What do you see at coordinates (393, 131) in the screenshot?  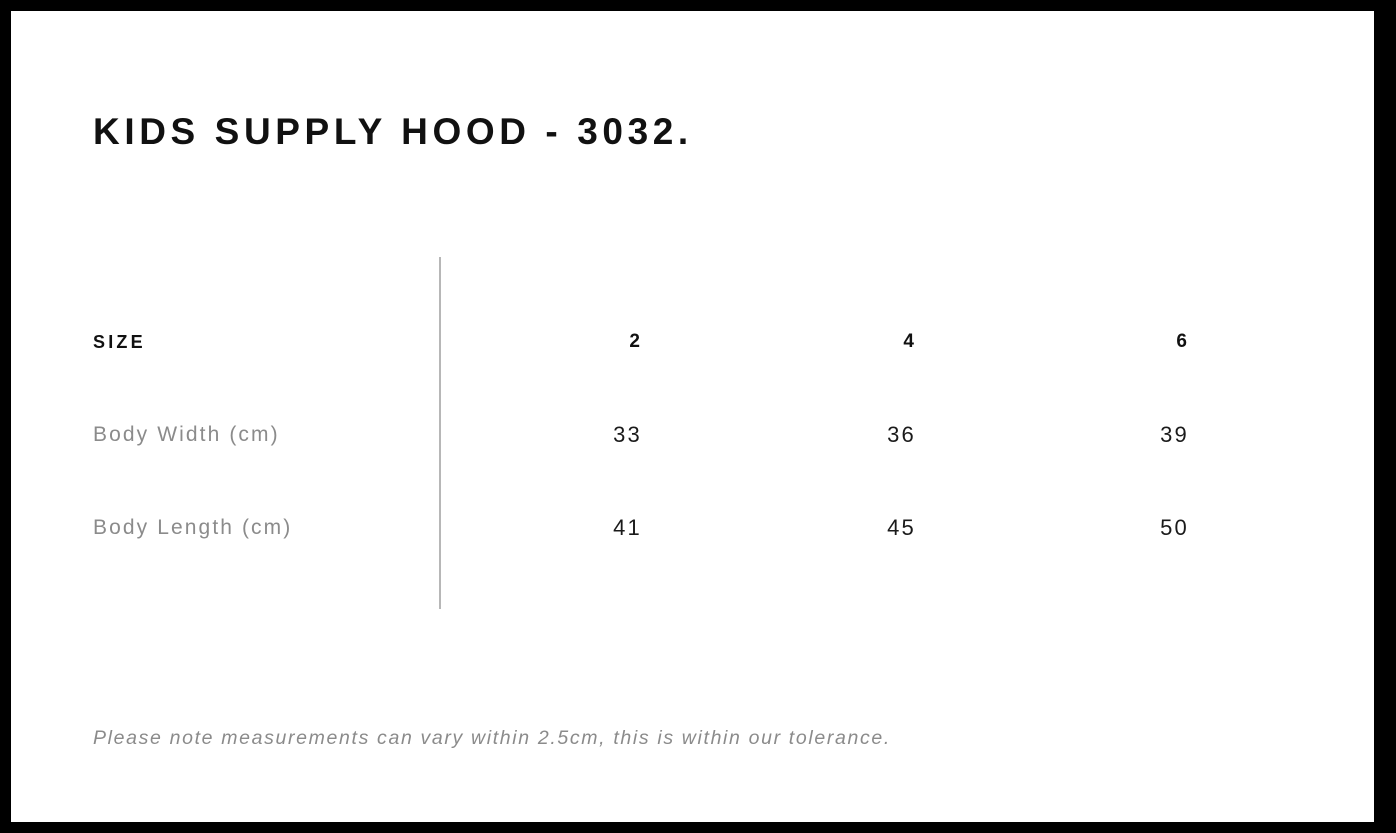 I see `page-title: KIDS SUPPLY HOOD - 3032.` at bounding box center [393, 131].